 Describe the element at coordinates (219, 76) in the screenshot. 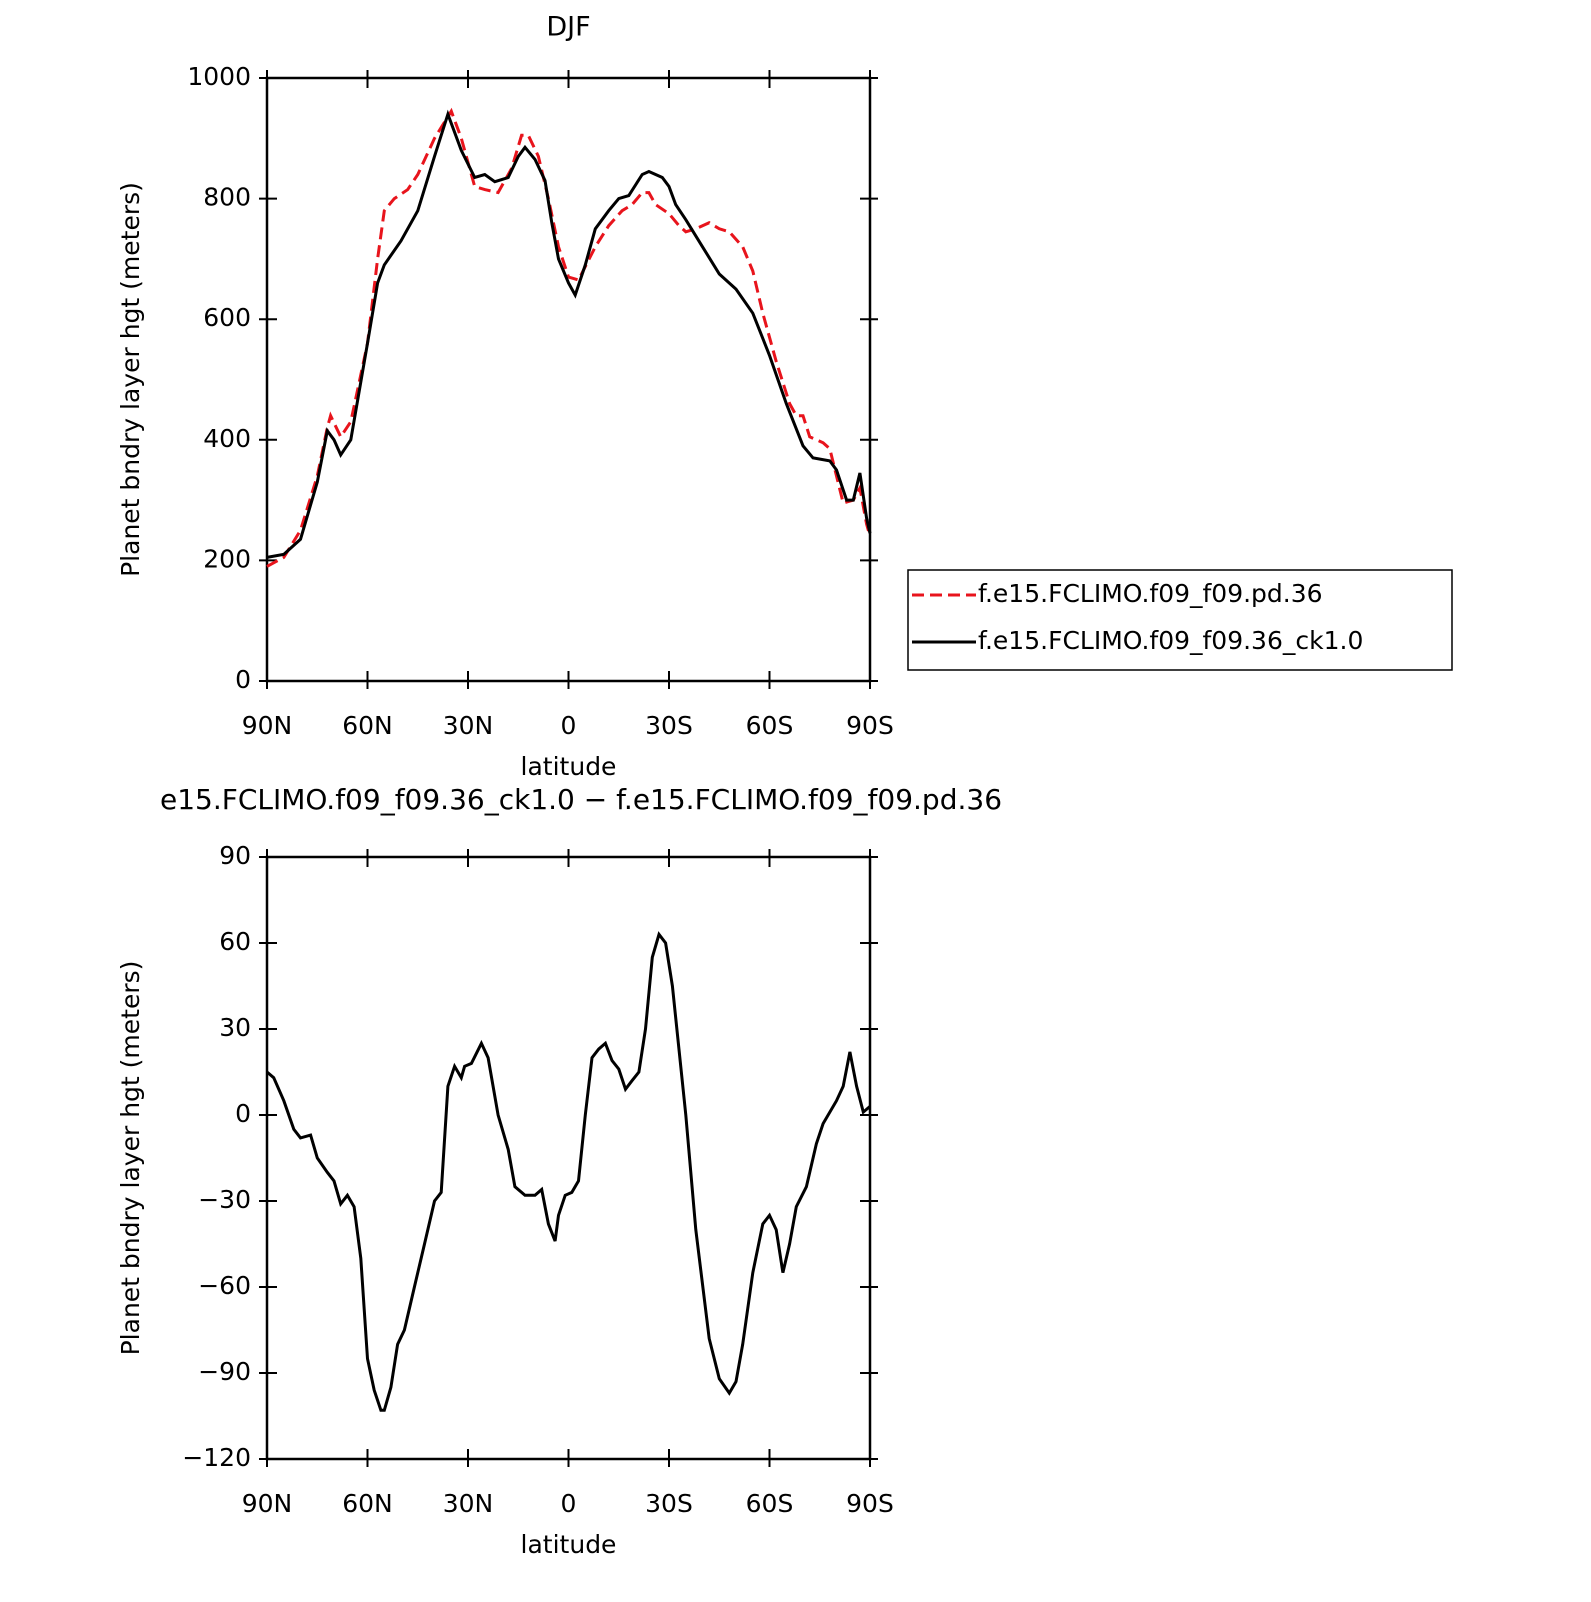

I see `y-tick-label: 1000` at that location.